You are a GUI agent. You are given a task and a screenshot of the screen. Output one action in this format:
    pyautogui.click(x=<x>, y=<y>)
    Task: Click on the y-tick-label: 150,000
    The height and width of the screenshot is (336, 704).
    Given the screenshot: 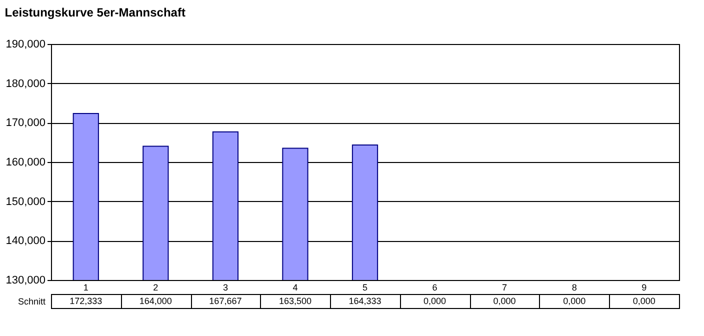 What is the action you would take?
    pyautogui.click(x=26, y=202)
    